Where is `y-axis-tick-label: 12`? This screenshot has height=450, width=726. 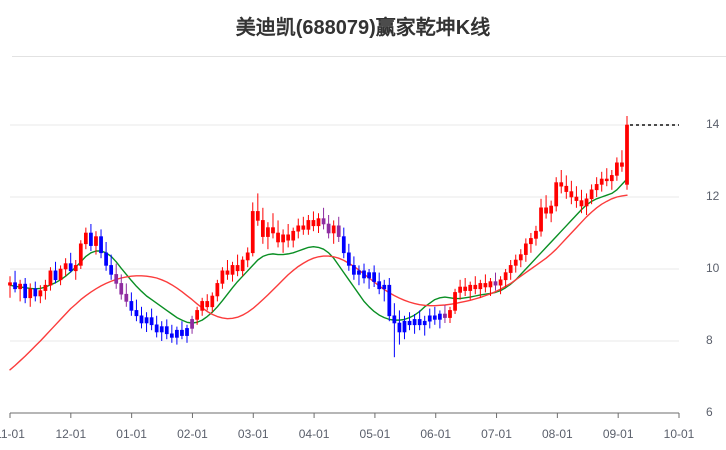
y-axis-tick-label: 12 is located at coordinates (713, 196).